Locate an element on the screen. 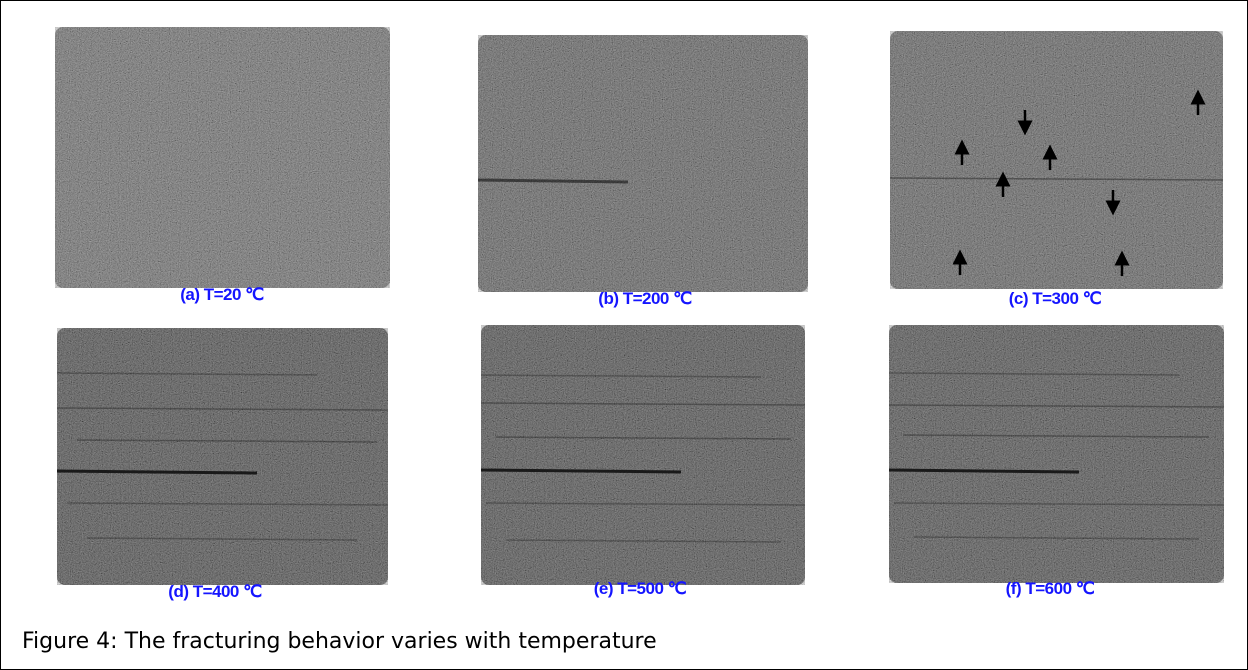  panel-caption: (e) T=500 ℃ is located at coordinates (640, 588).